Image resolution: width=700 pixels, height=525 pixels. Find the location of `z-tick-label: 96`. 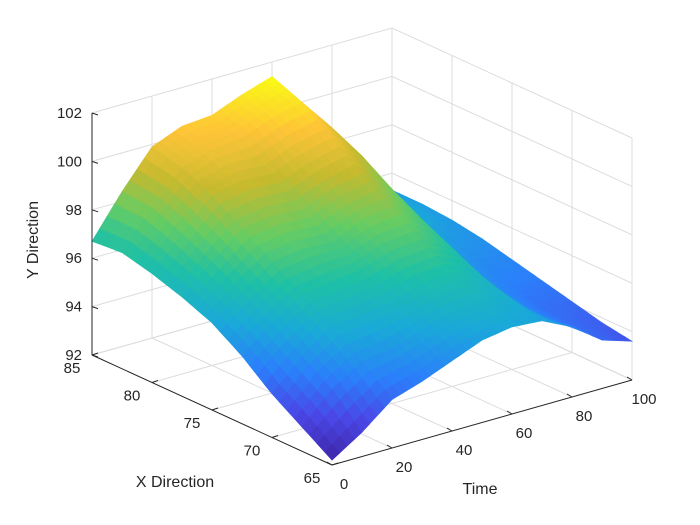

z-tick-label: 96 is located at coordinates (73, 258).